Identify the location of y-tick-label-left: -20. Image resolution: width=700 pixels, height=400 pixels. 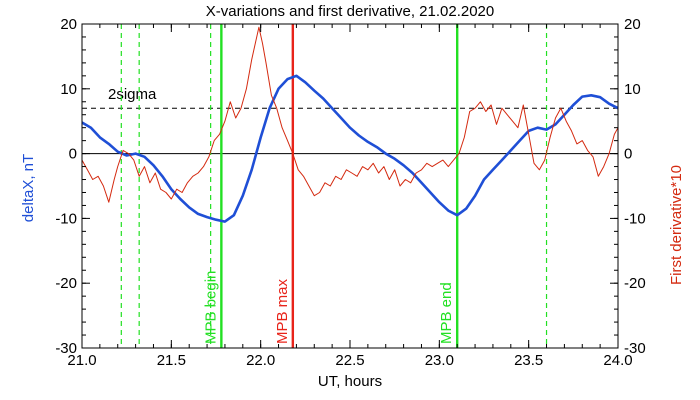
(66, 283).